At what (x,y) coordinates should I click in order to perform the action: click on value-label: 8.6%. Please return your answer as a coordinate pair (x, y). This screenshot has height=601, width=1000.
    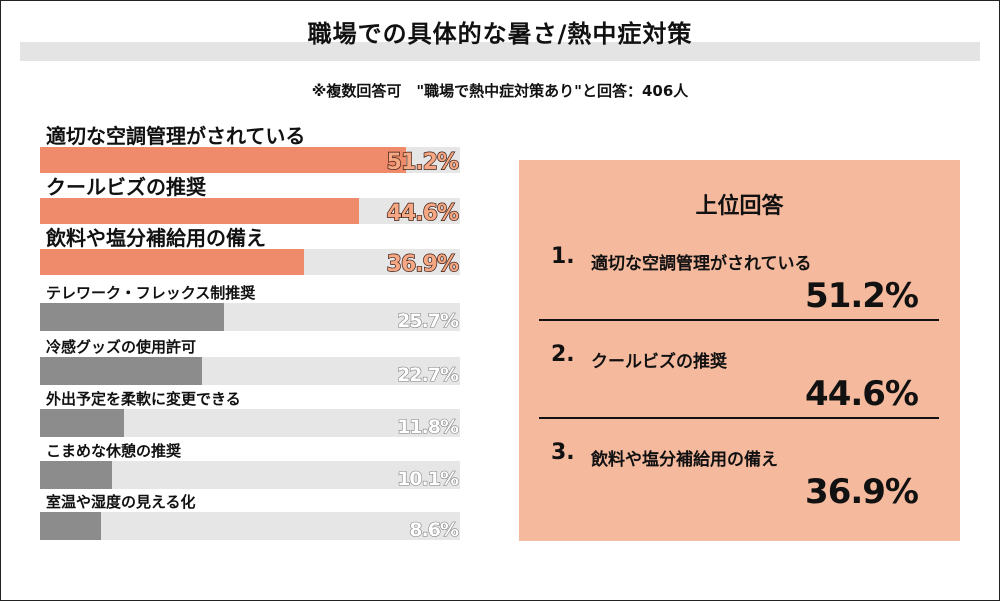
    Looking at the image, I should click on (434, 530).